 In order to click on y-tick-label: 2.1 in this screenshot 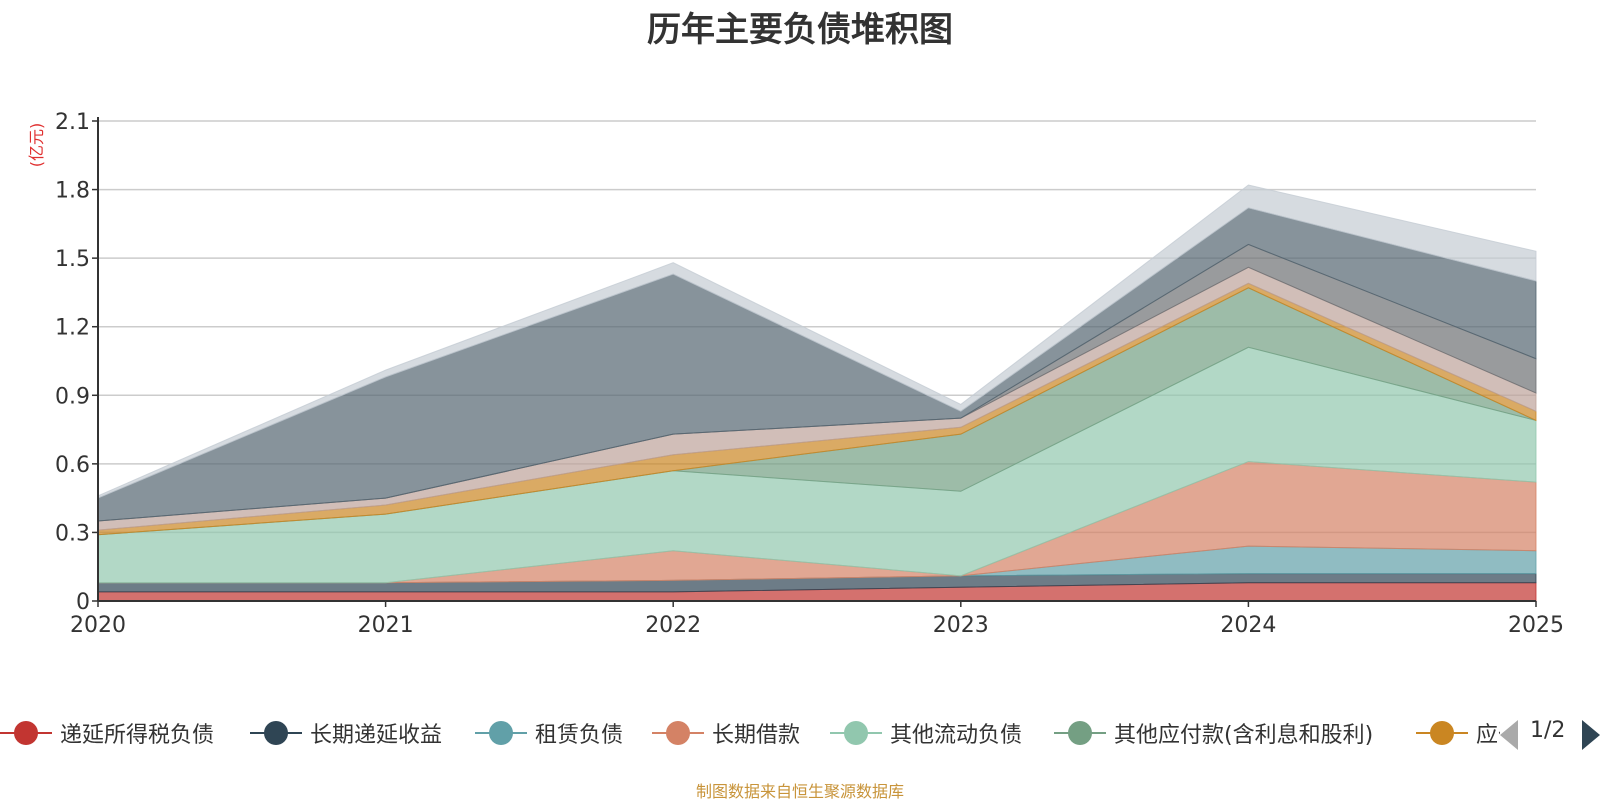, I will do `click(72, 122)`.